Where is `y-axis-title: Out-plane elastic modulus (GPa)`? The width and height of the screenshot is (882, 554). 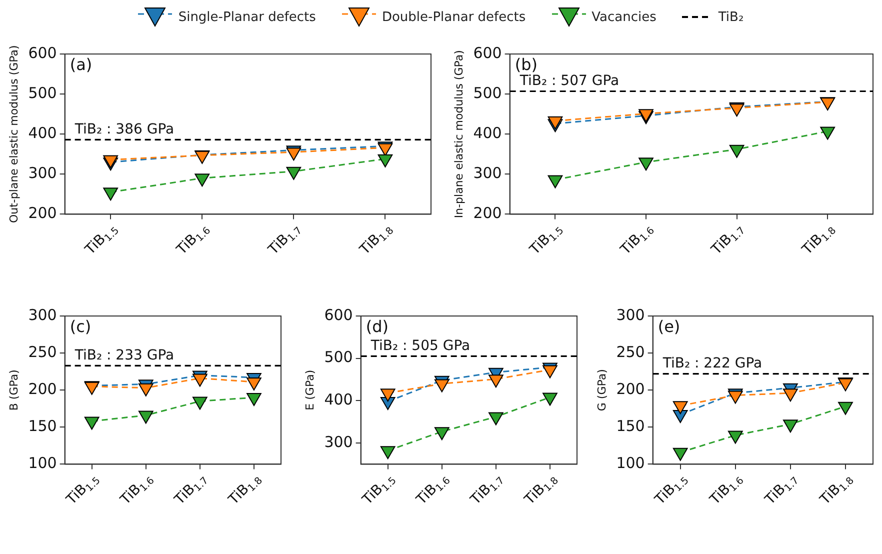 y-axis-title: Out-plane elastic modulus (GPa) is located at coordinates (13, 134).